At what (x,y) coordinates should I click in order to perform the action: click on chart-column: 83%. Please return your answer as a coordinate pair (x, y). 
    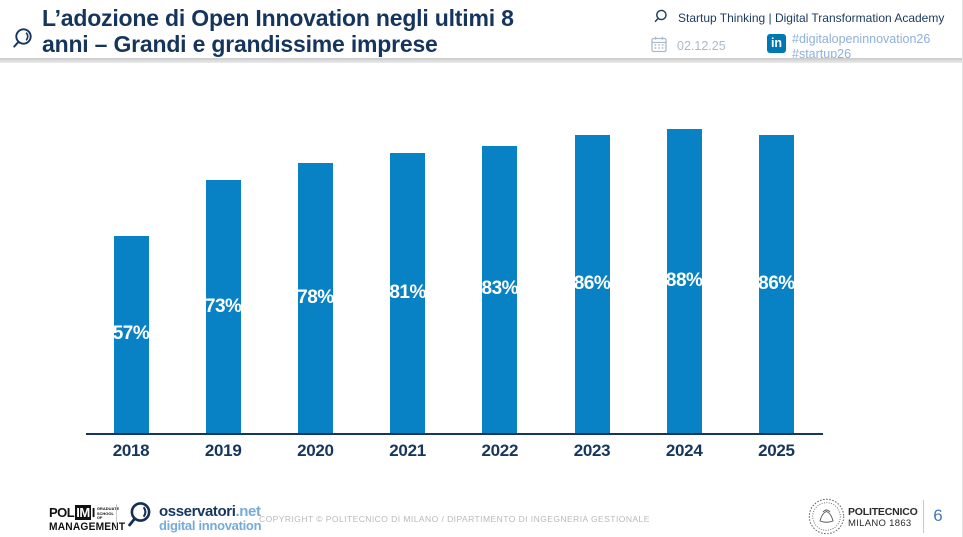
    Looking at the image, I should click on (500, 273).